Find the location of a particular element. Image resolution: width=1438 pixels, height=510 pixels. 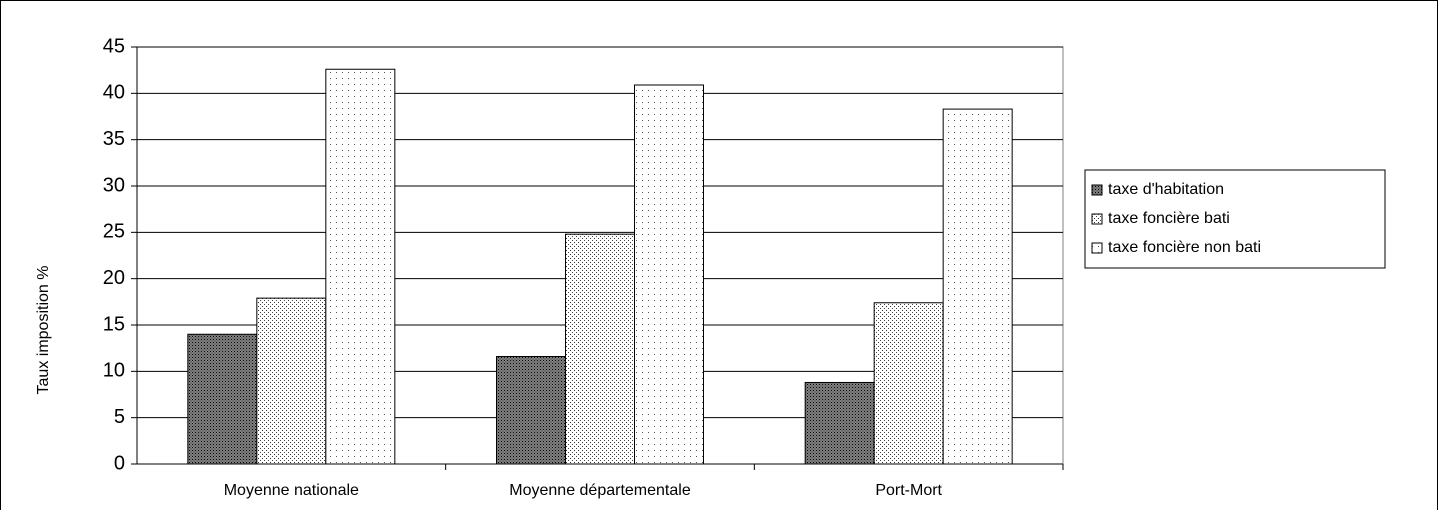

x-tick-label: Moyenne départementale is located at coordinates (600, 490).